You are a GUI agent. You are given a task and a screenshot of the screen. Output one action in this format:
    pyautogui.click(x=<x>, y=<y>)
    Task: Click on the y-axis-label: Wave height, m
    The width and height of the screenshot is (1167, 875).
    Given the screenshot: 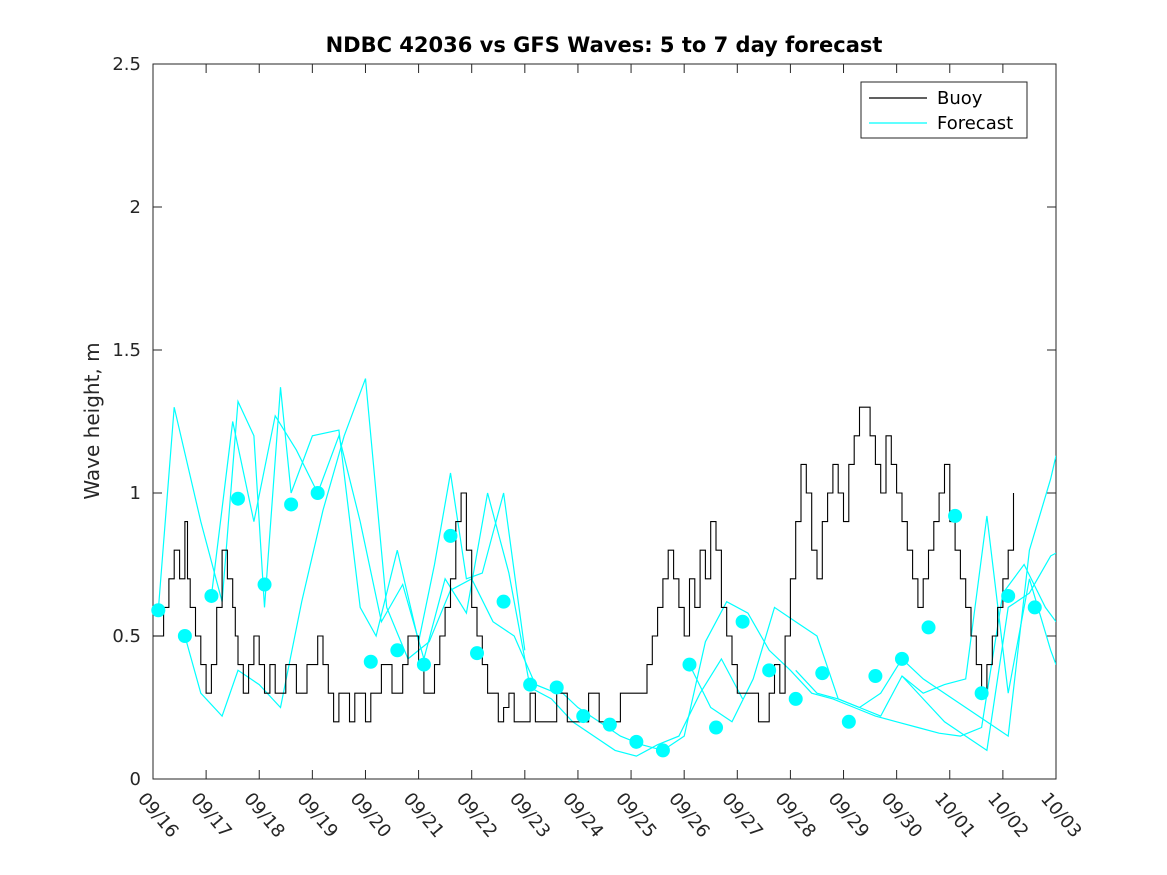 What is the action you would take?
    pyautogui.click(x=92, y=420)
    